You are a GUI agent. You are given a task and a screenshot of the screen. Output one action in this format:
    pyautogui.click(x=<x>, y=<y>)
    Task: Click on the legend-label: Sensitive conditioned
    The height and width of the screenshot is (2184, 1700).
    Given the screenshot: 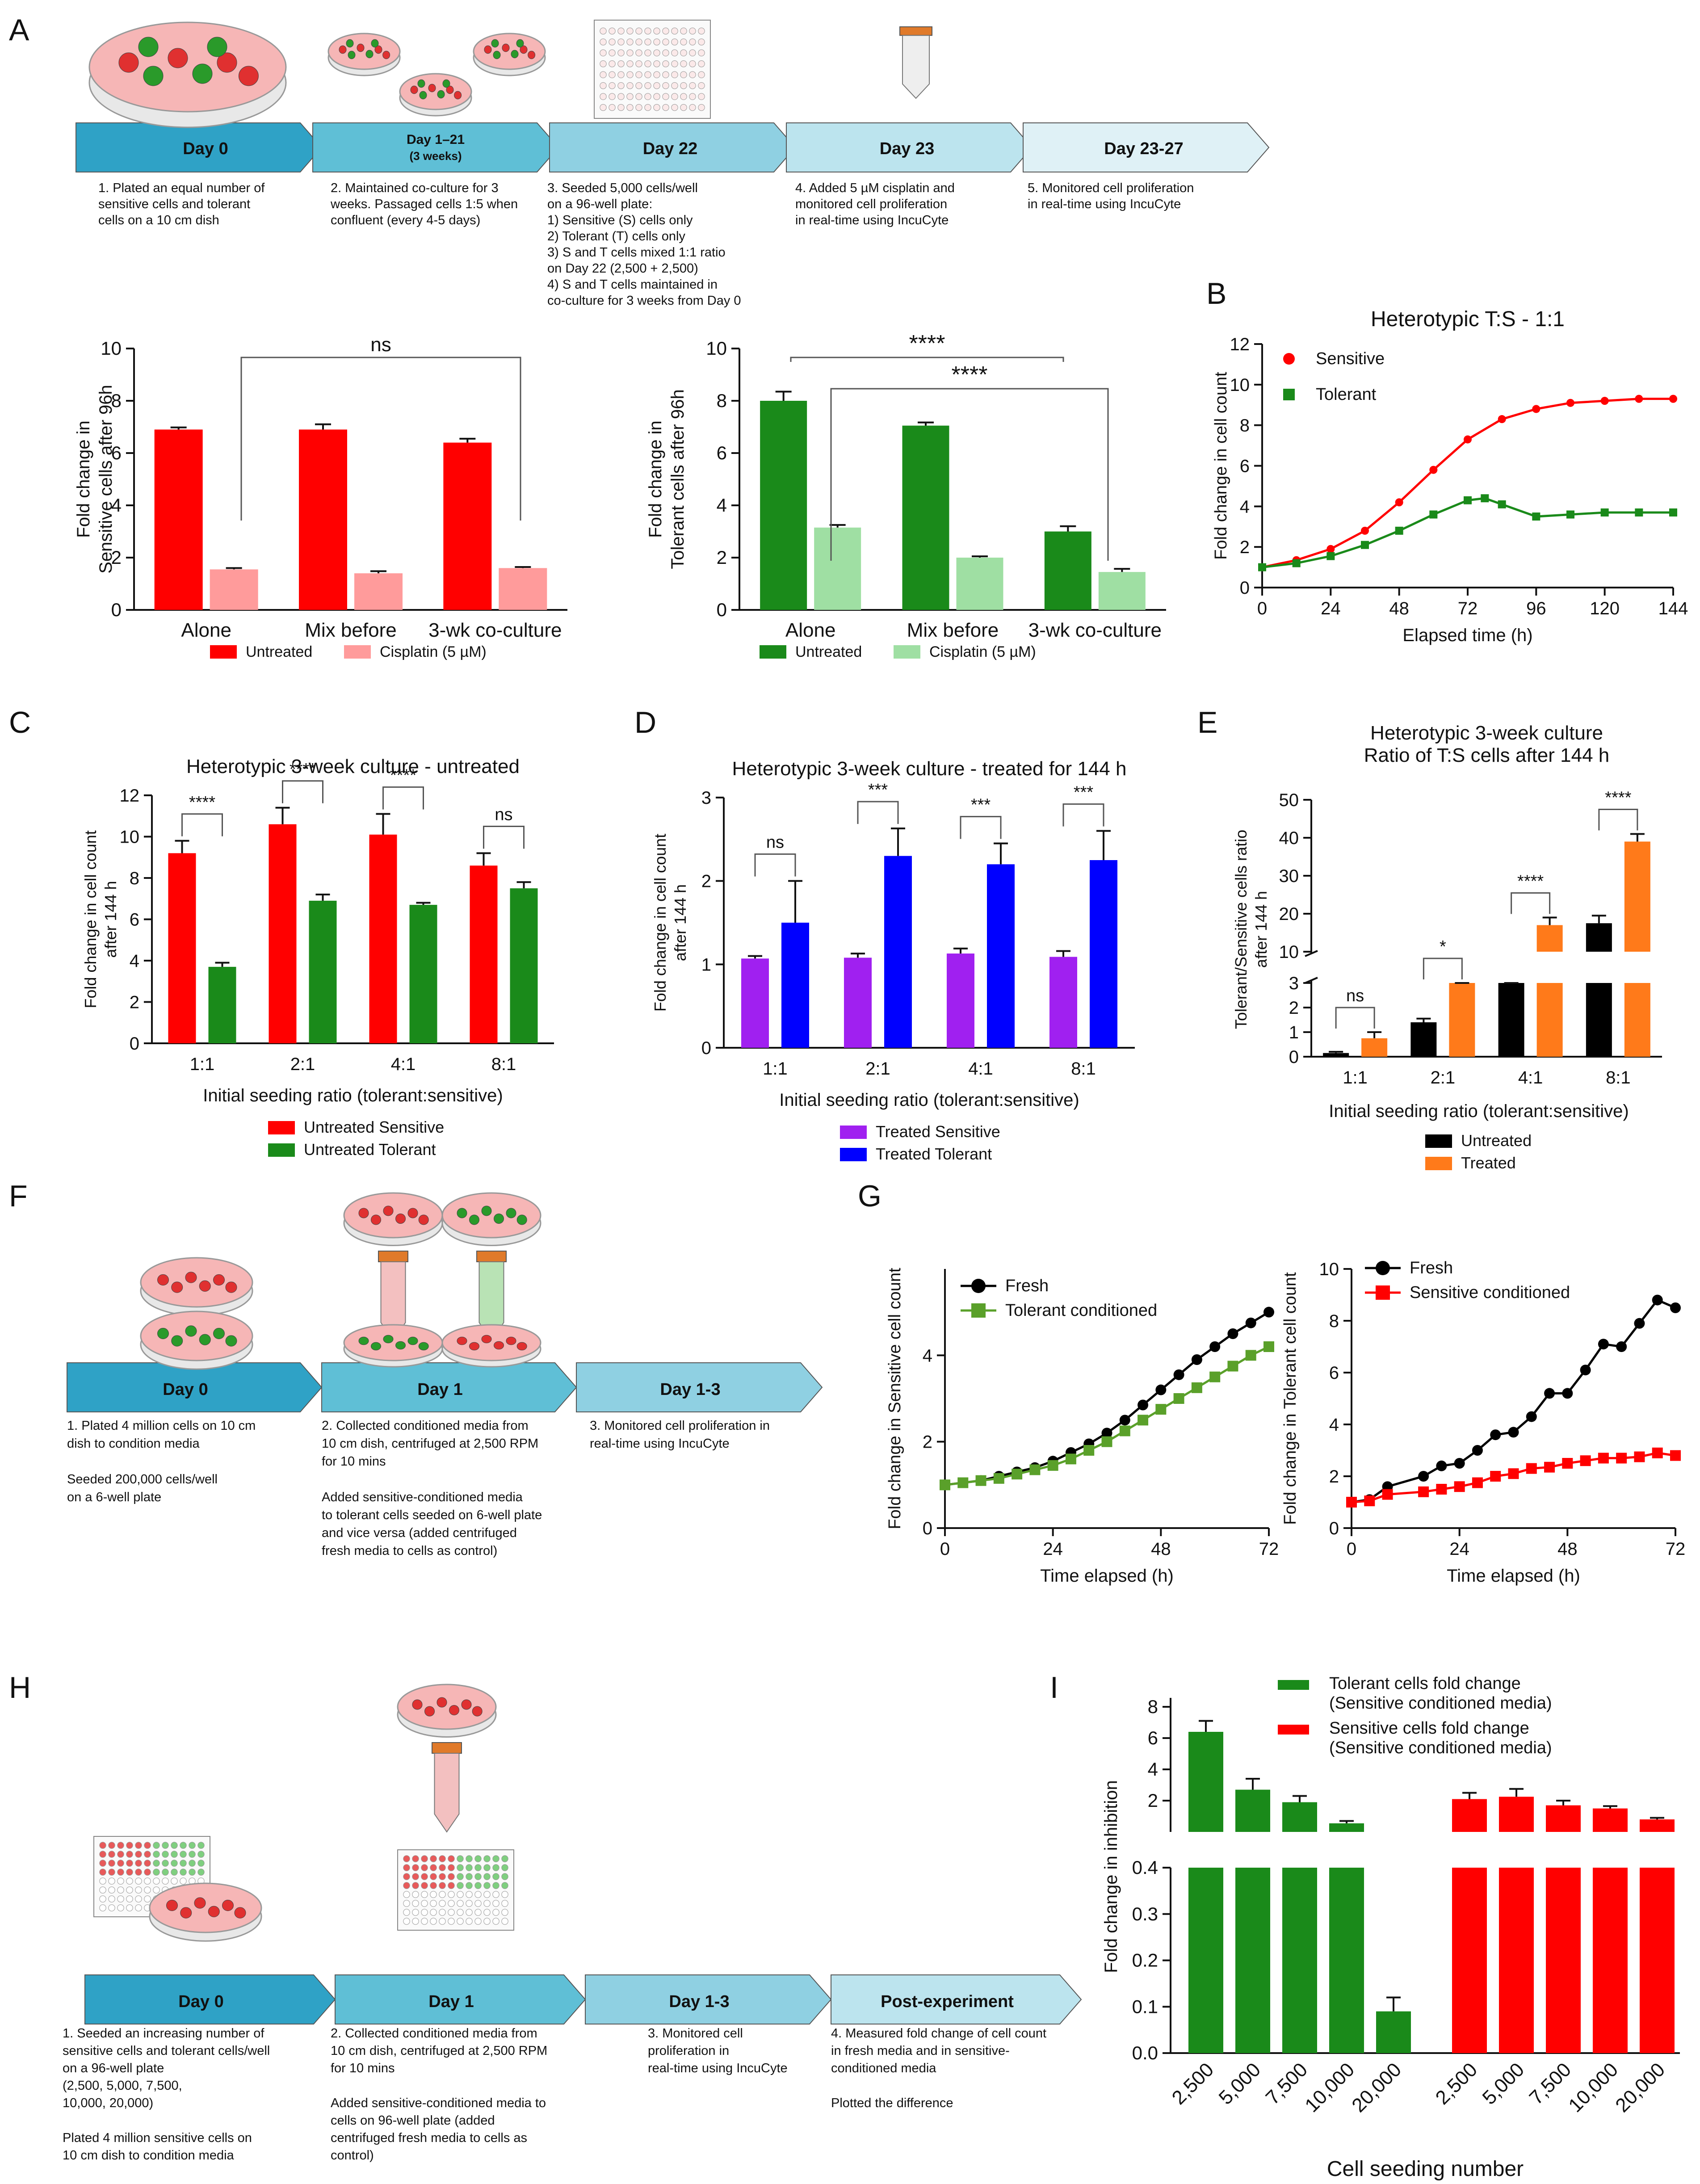 What is the action you would take?
    pyautogui.click(x=1490, y=1292)
    